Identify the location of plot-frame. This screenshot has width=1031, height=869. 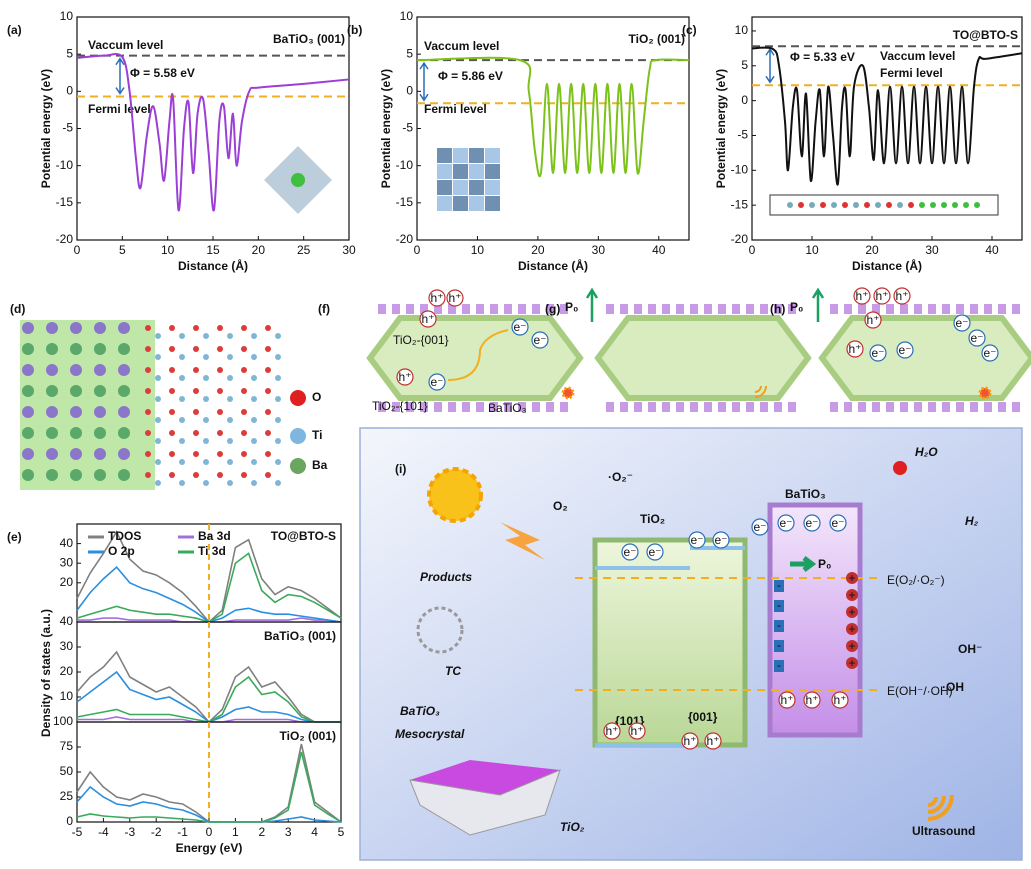
(887, 128).